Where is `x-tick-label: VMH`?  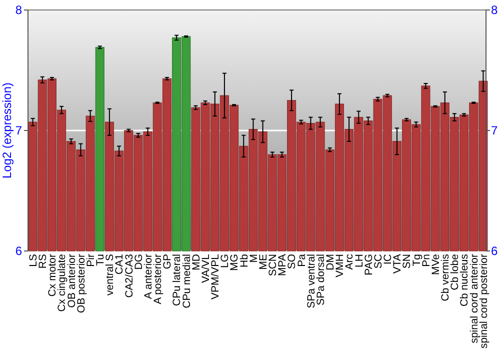 x-tick-label: VMH is located at coordinates (340, 266).